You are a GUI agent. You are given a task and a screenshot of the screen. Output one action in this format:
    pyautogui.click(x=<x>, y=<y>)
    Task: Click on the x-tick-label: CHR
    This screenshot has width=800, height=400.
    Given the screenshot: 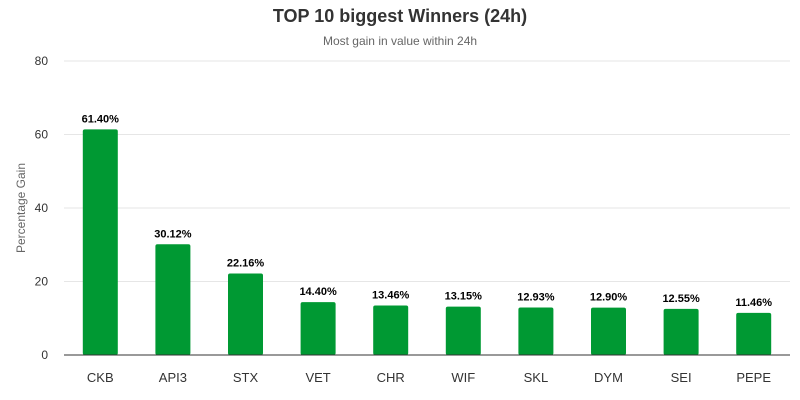 What is the action you would take?
    pyautogui.click(x=391, y=377)
    